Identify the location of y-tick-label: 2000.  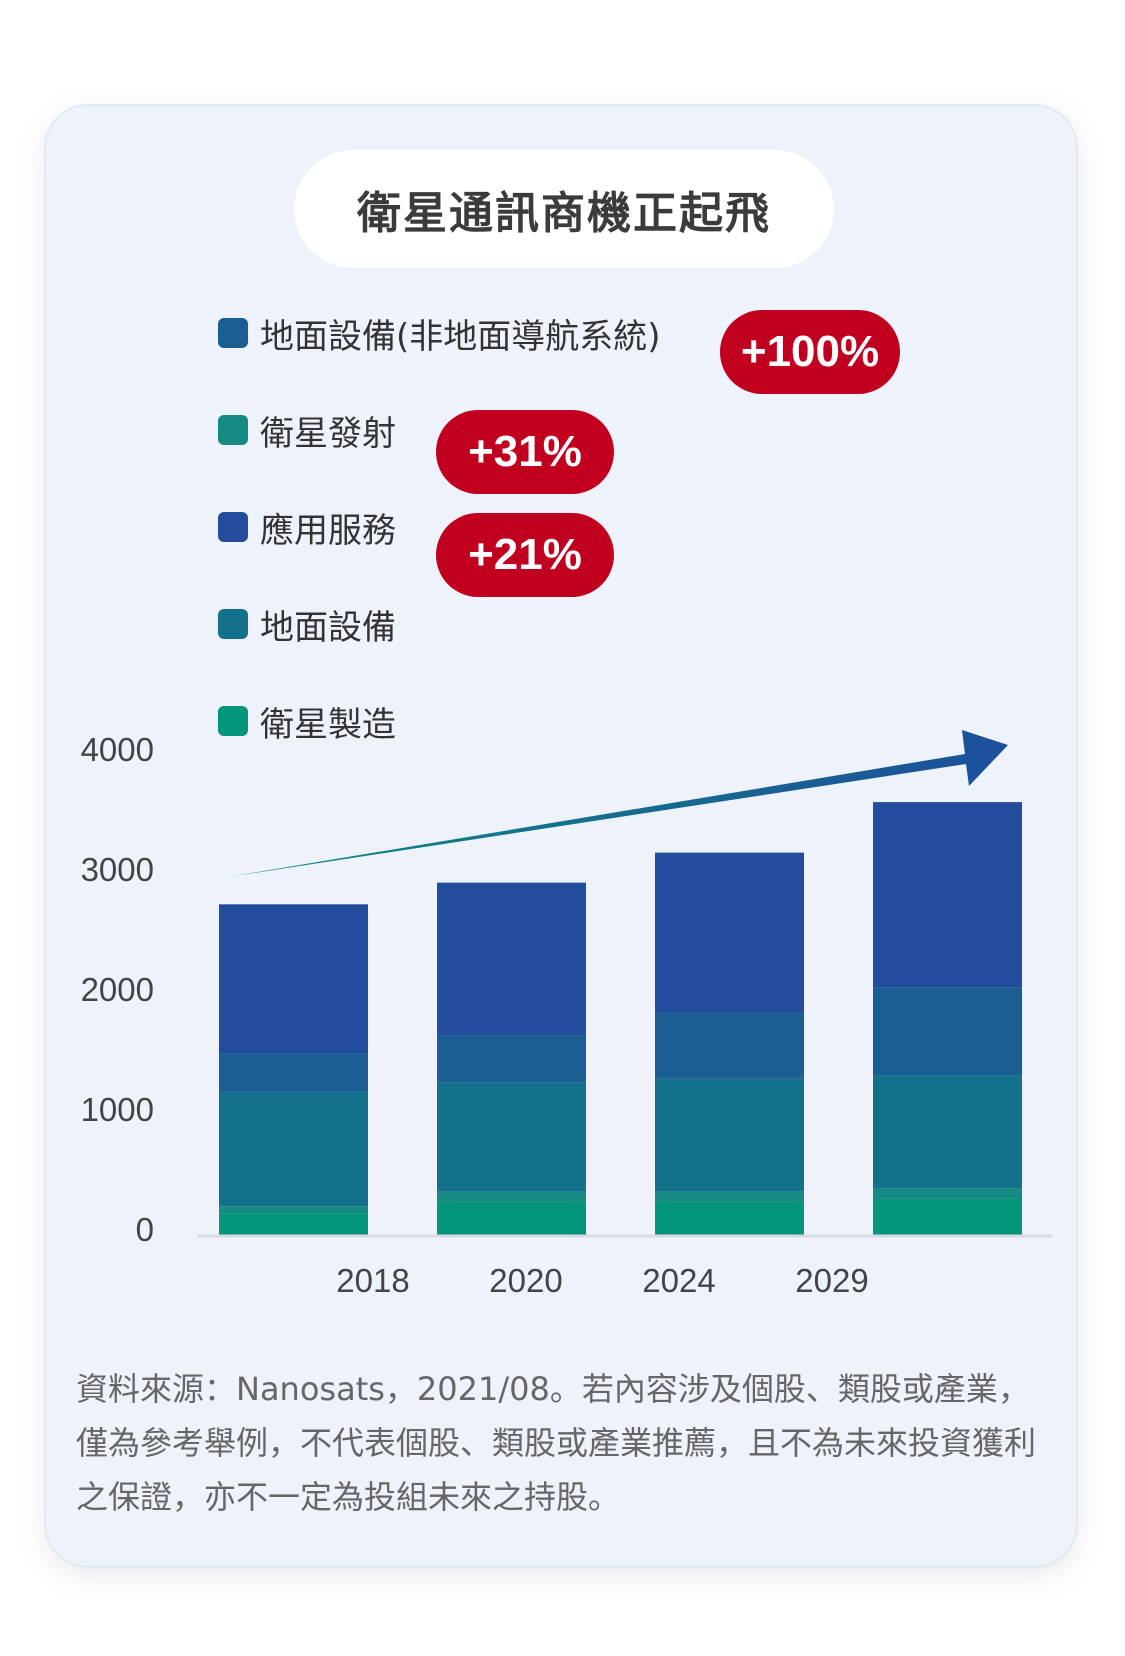
(117, 989).